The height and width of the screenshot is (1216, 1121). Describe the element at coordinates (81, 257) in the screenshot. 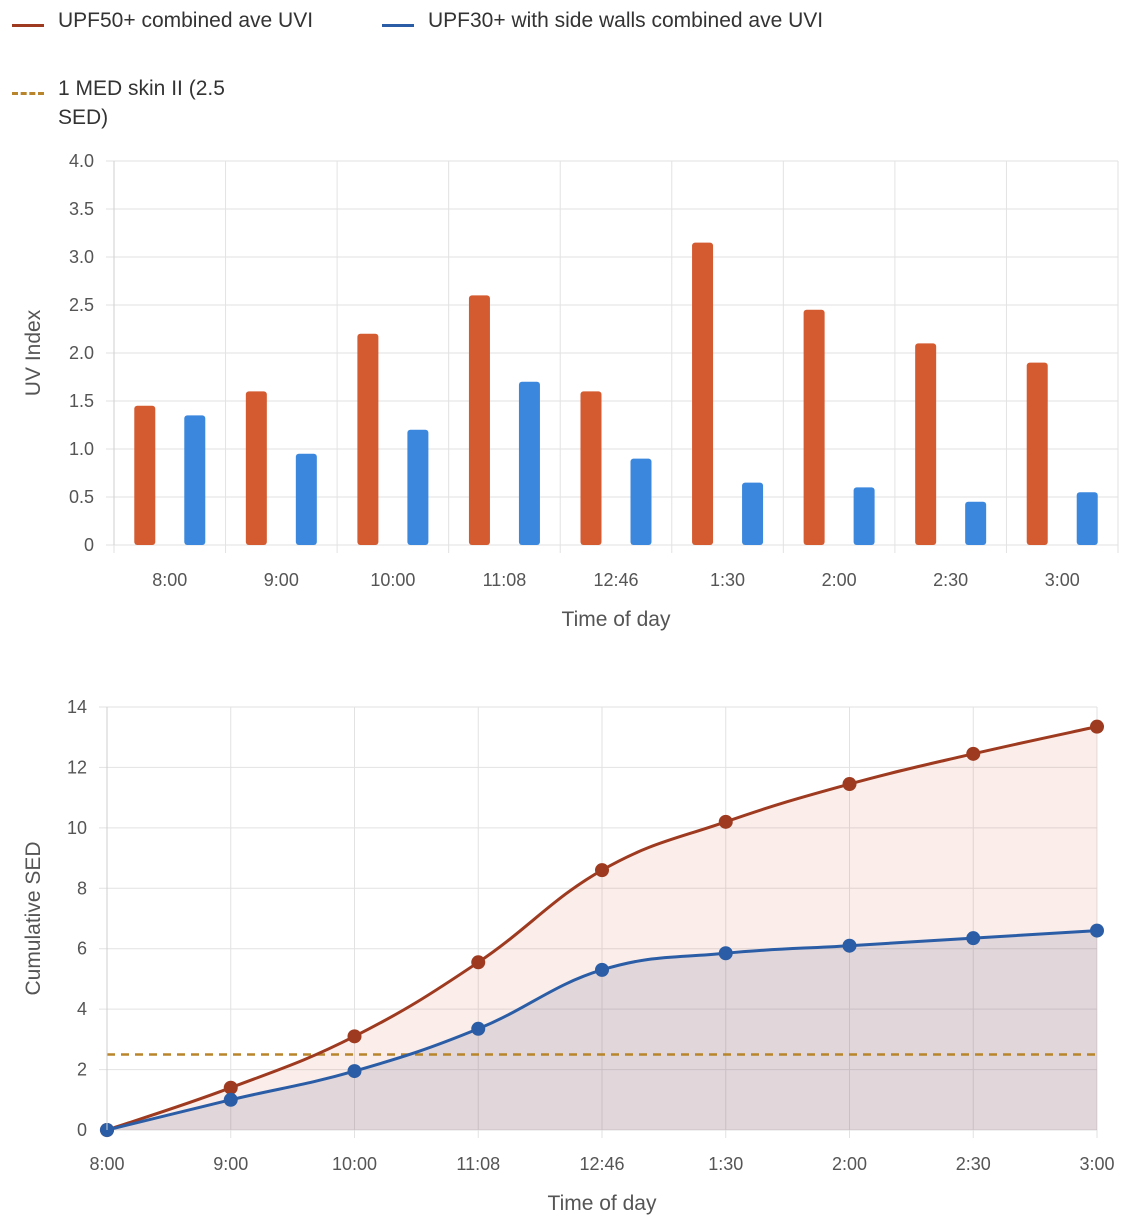

I see `y-tick-label: 3.0` at that location.